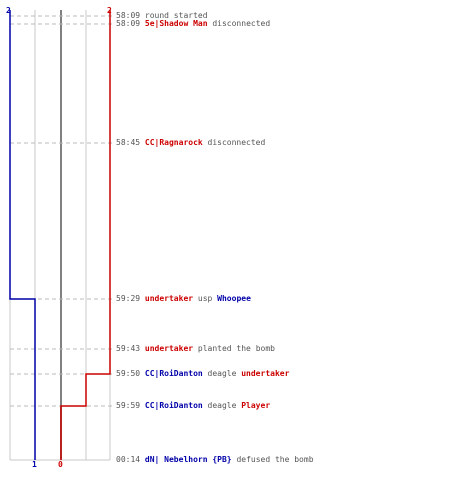  I want to click on event-time: 59:59, so click(130, 405).